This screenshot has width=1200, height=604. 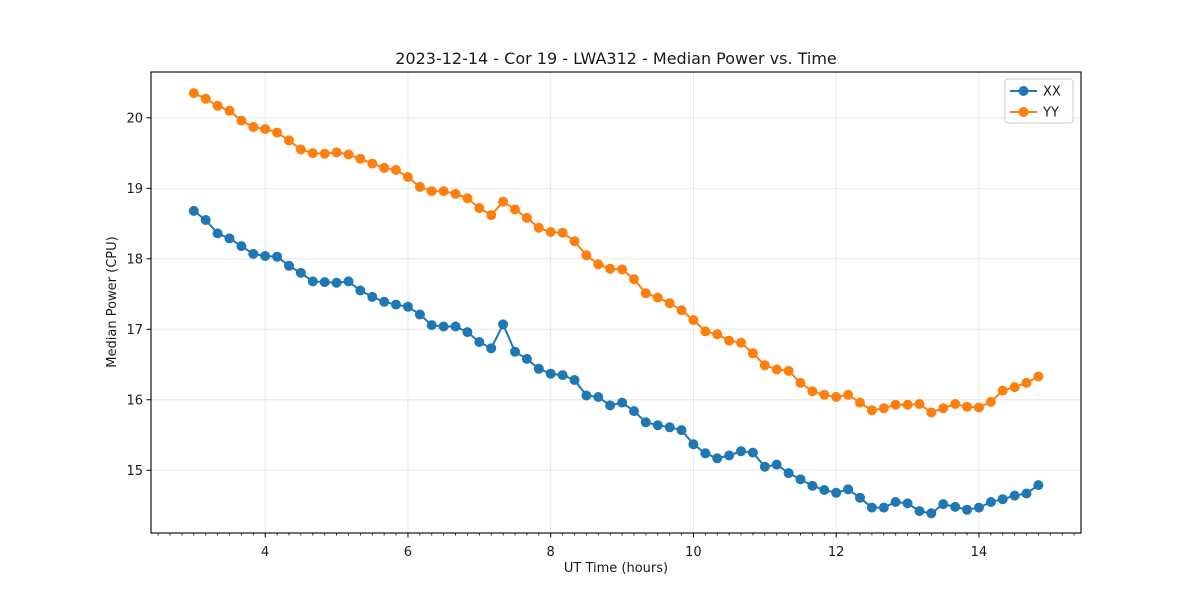 What do you see at coordinates (112, 301) in the screenshot?
I see `y-axis-label: Median Power (CPU)` at bounding box center [112, 301].